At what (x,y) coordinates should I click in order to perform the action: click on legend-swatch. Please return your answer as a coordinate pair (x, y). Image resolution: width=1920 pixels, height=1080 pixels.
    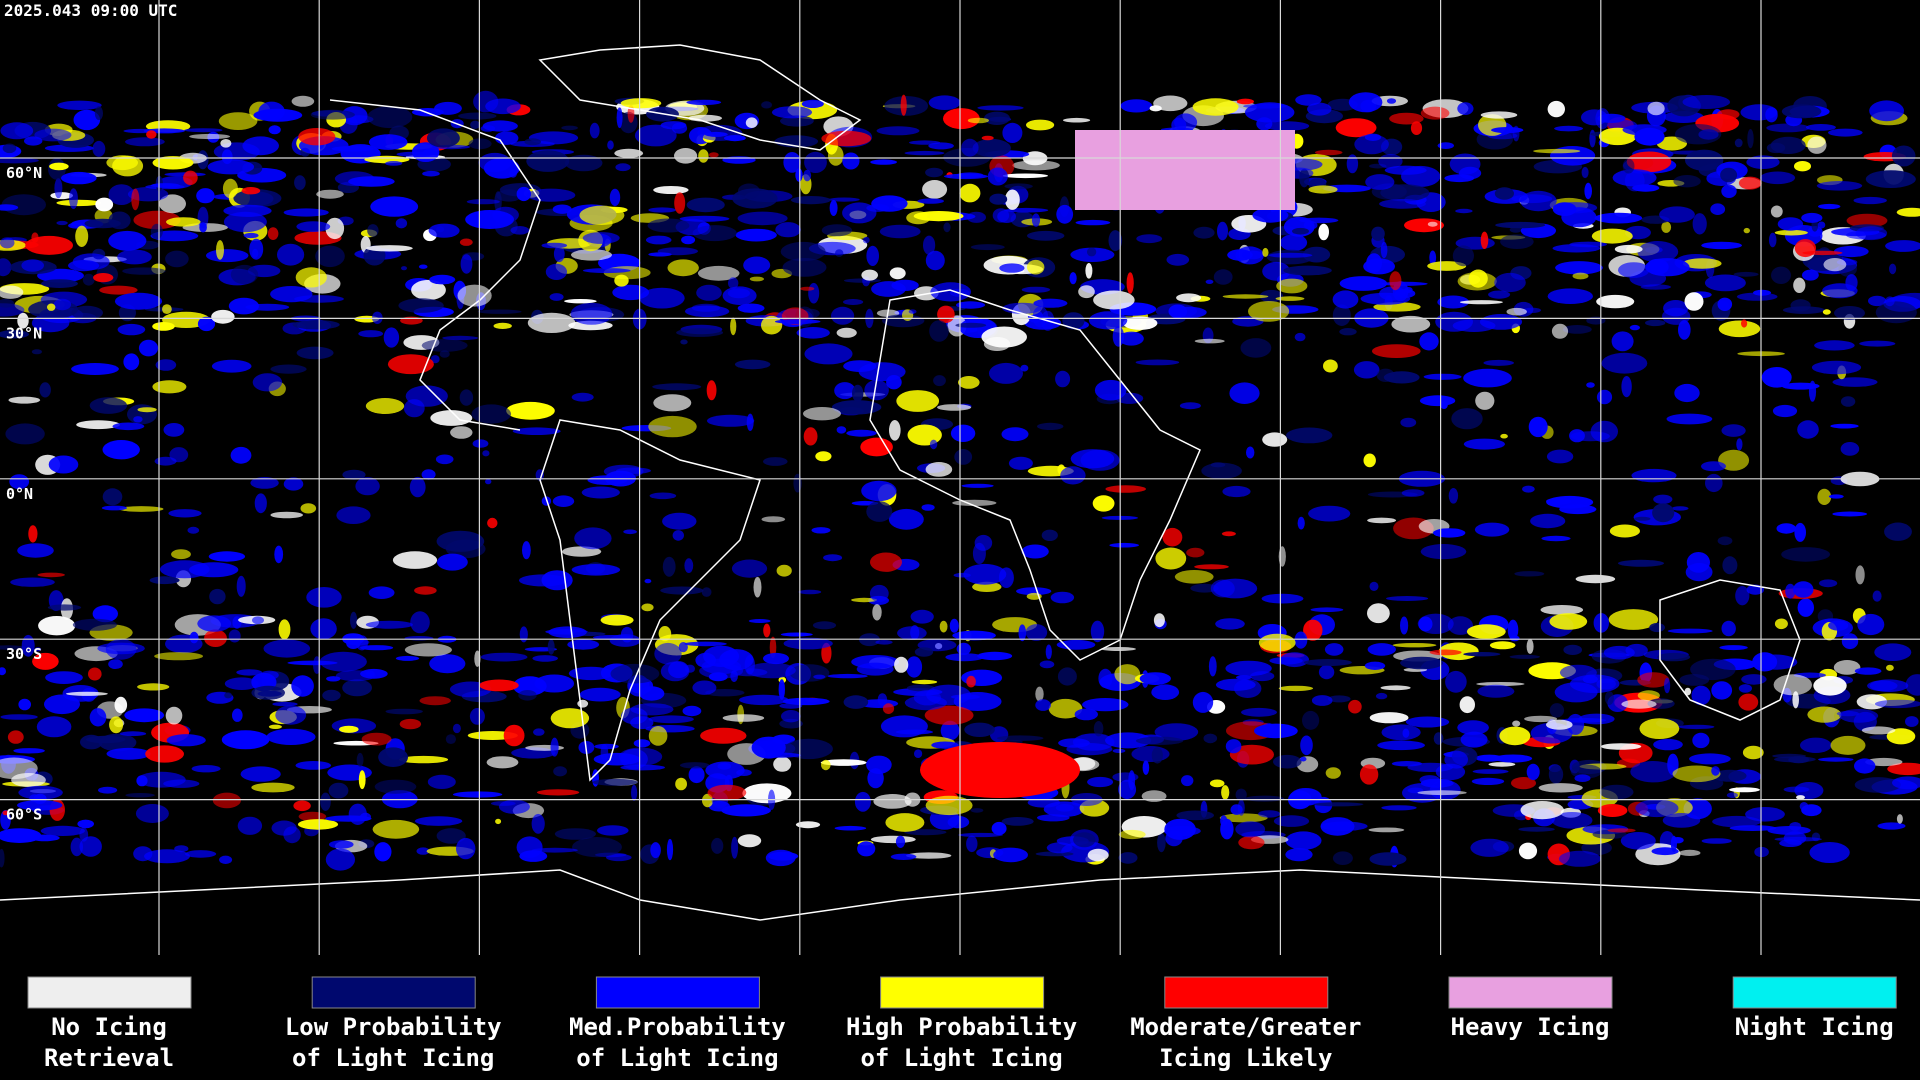
    Looking at the image, I should click on (677, 992).